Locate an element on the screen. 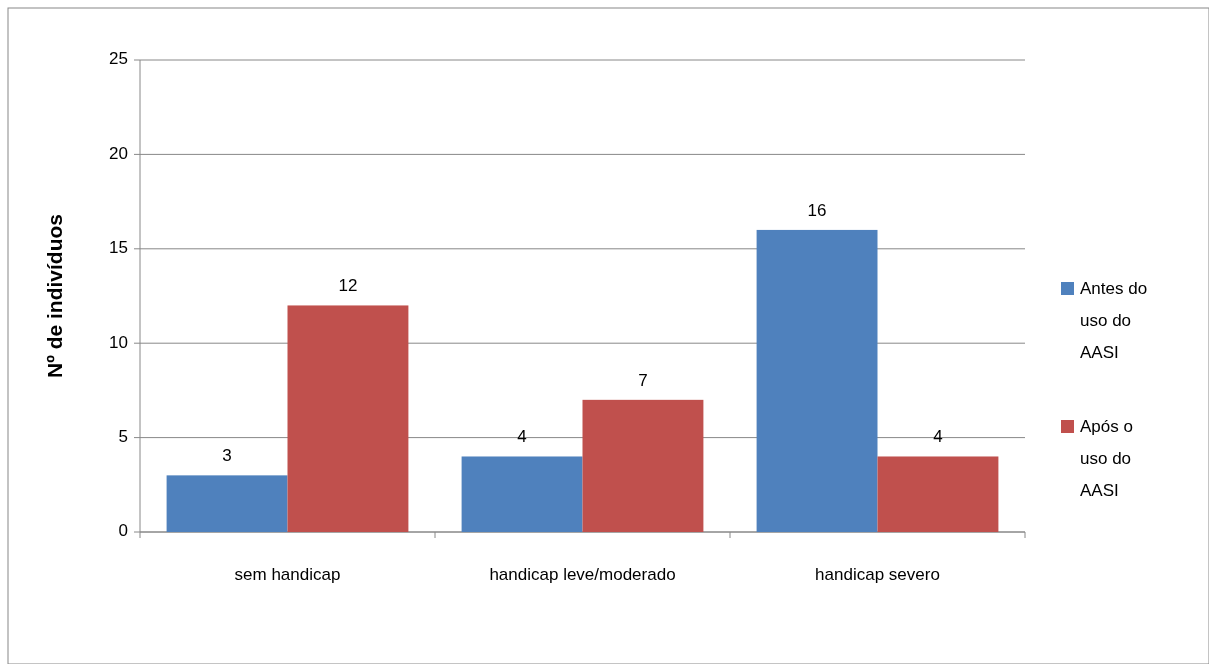  data-label: 12 is located at coordinates (348, 286).